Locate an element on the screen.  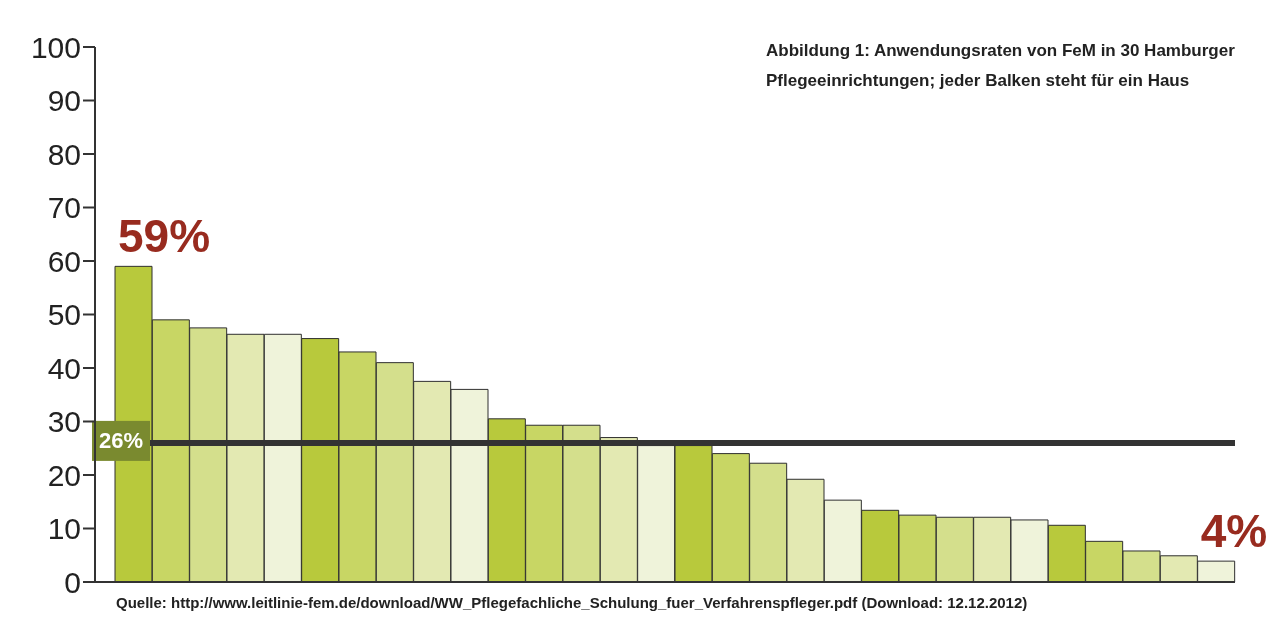
y-tick-label: 10 is located at coordinates (64, 529).